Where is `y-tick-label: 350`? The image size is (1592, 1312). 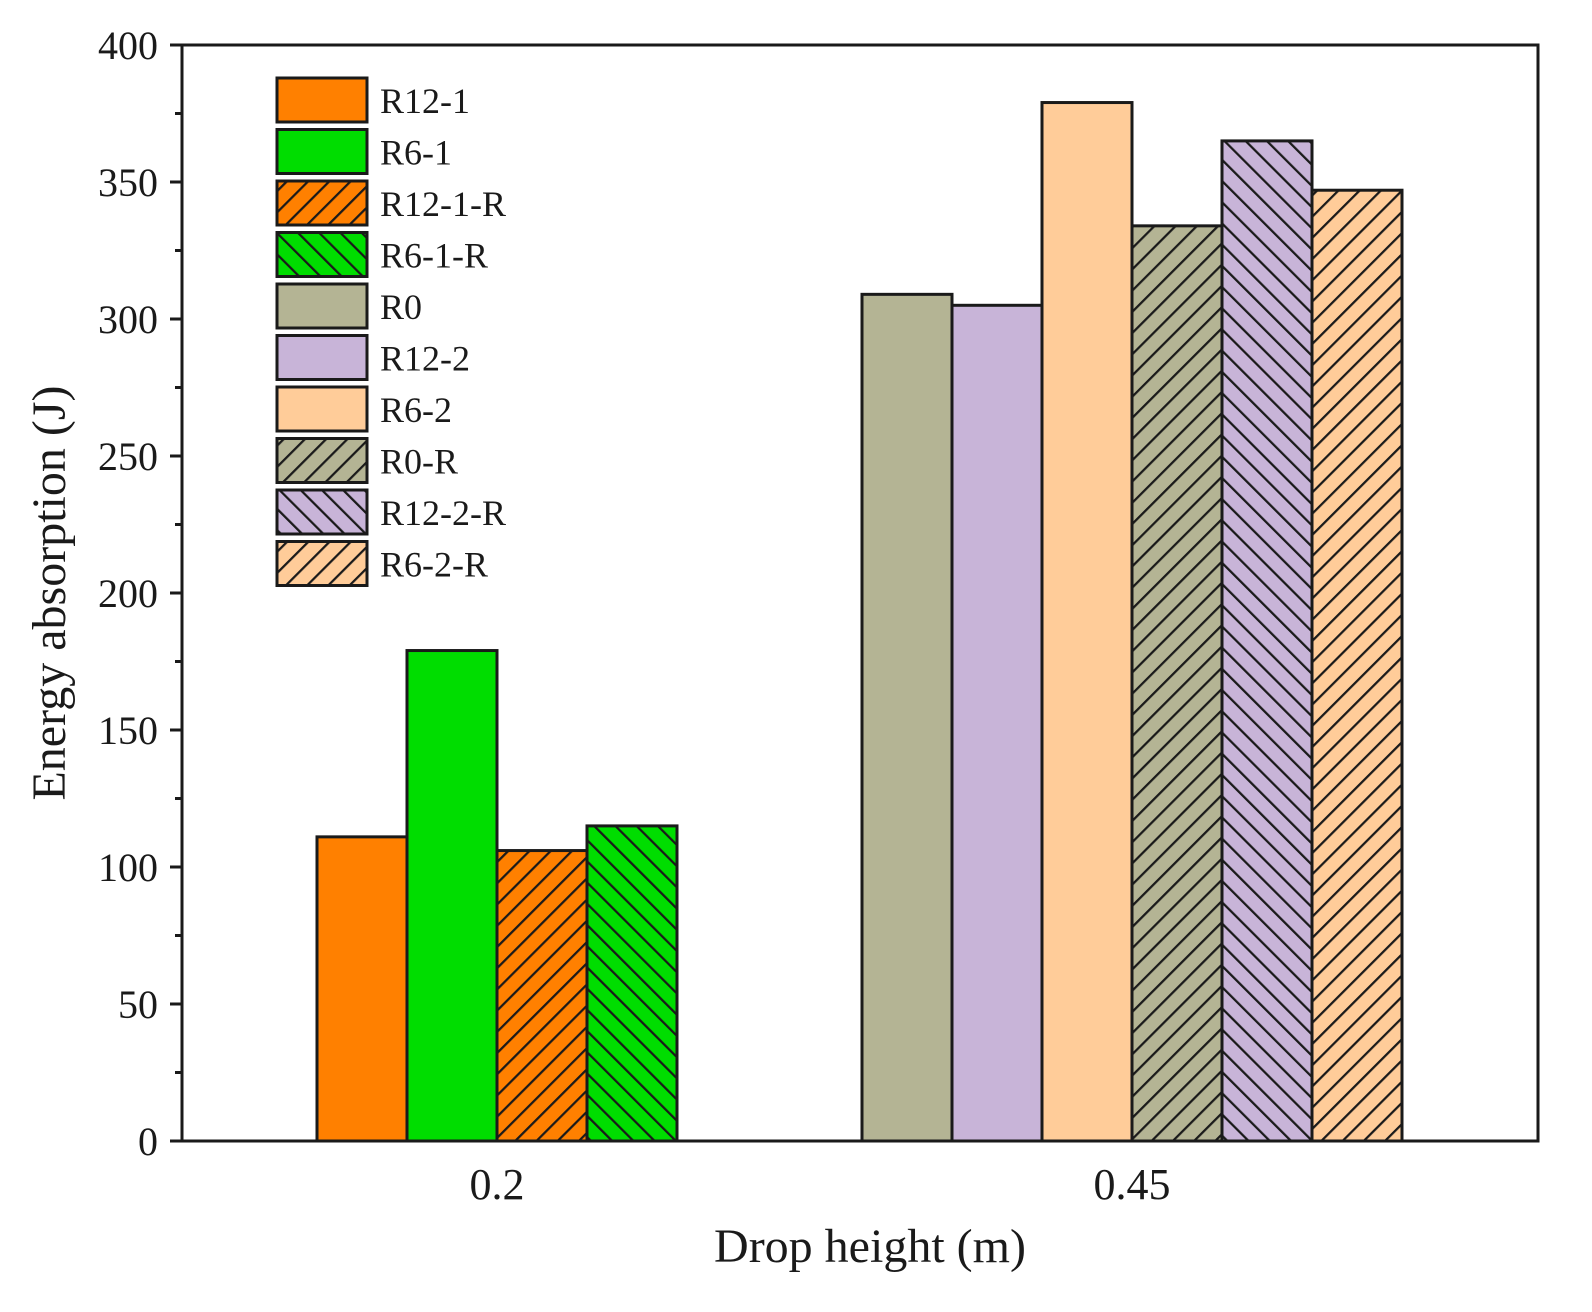
y-tick-label: 350 is located at coordinates (128, 182).